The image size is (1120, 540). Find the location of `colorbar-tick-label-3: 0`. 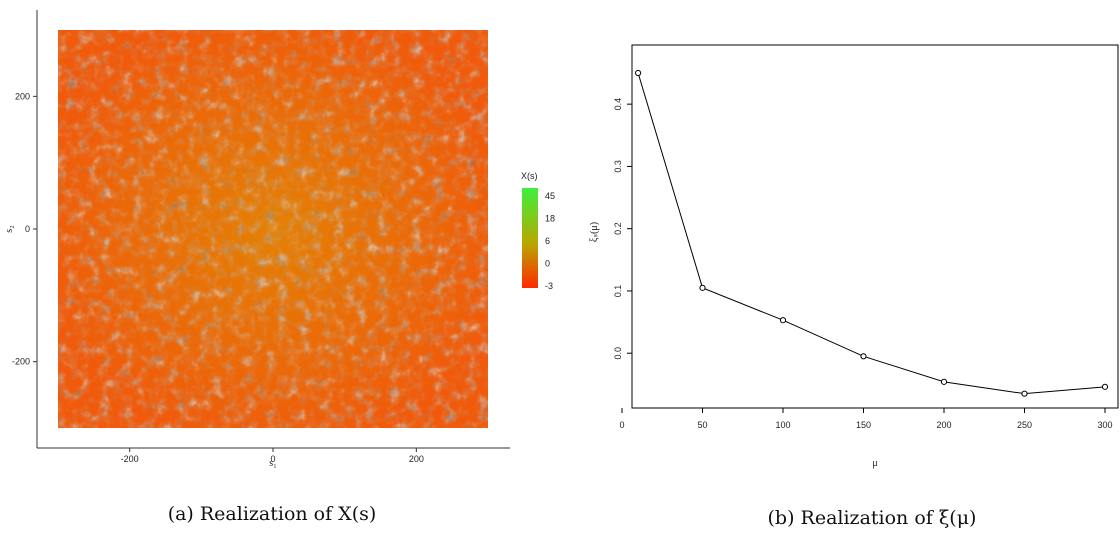

colorbar-tick-label-3: 0 is located at coordinates (547, 264).